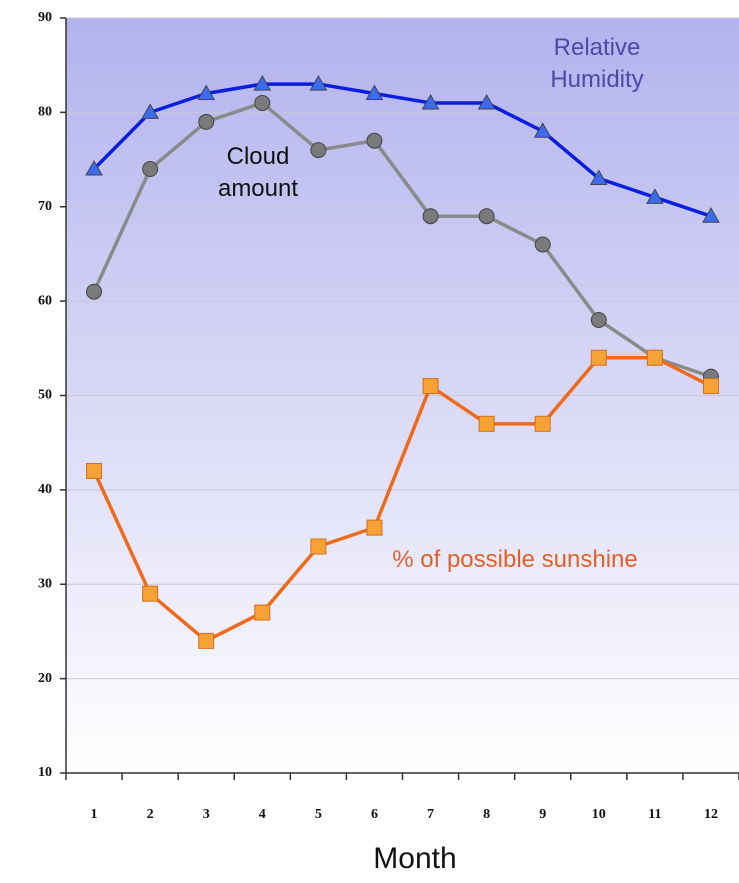  I want to click on y-tick-label: 10, so click(45, 772).